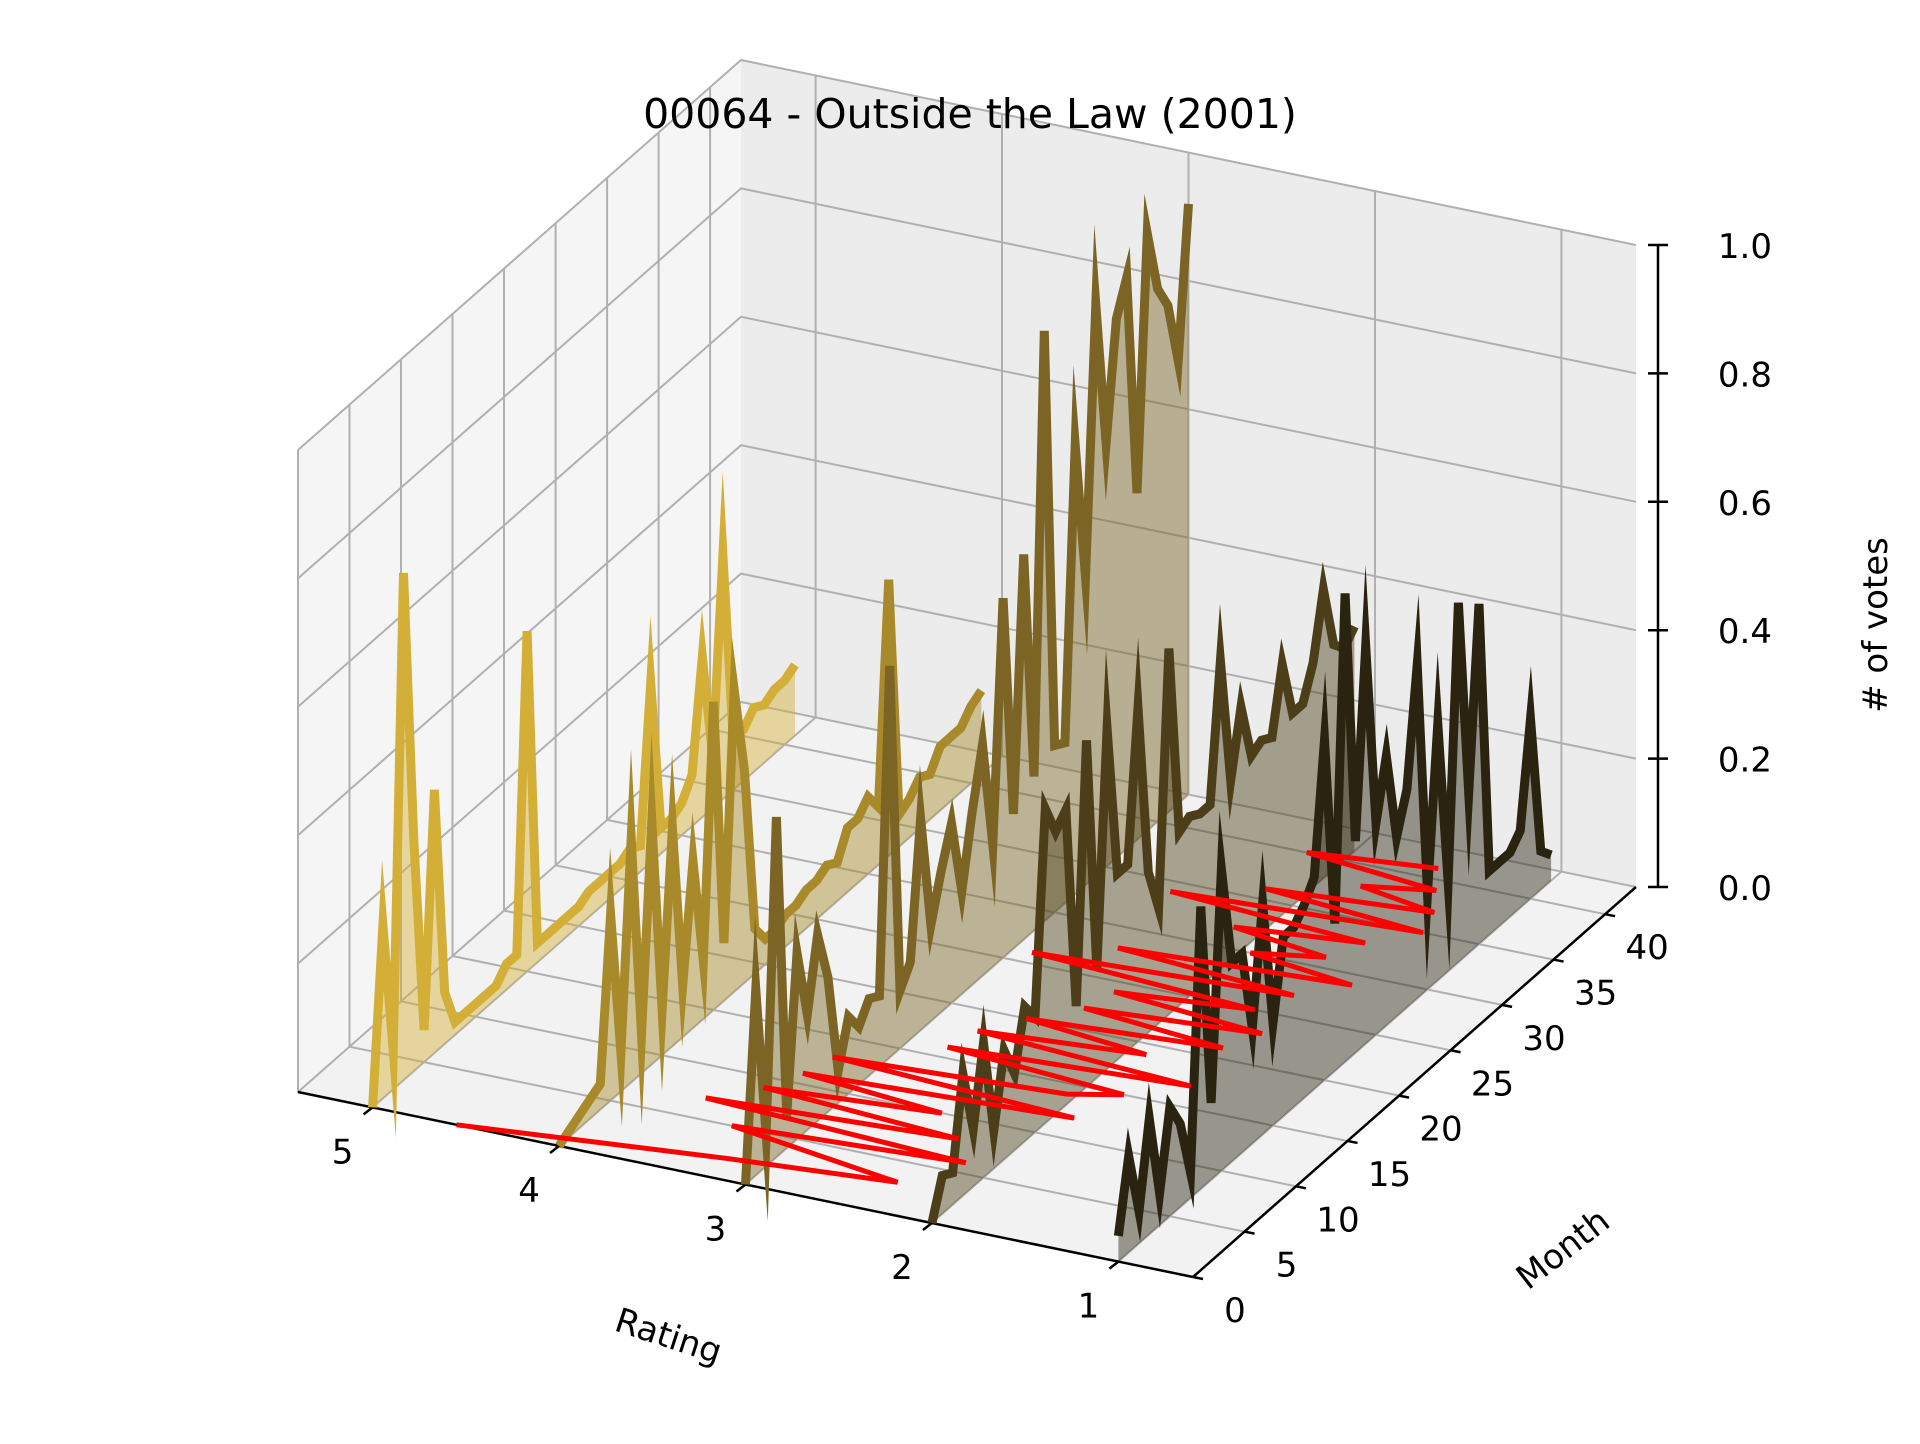 The image size is (1920, 1444). I want to click on x-tick-label: 1, so click(1089, 1307).